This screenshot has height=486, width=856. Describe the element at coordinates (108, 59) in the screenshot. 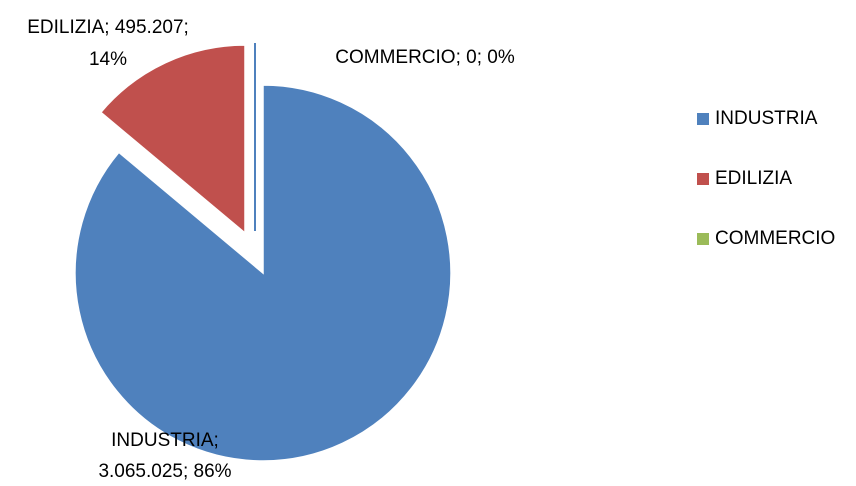

I see `data-label: 14%` at that location.